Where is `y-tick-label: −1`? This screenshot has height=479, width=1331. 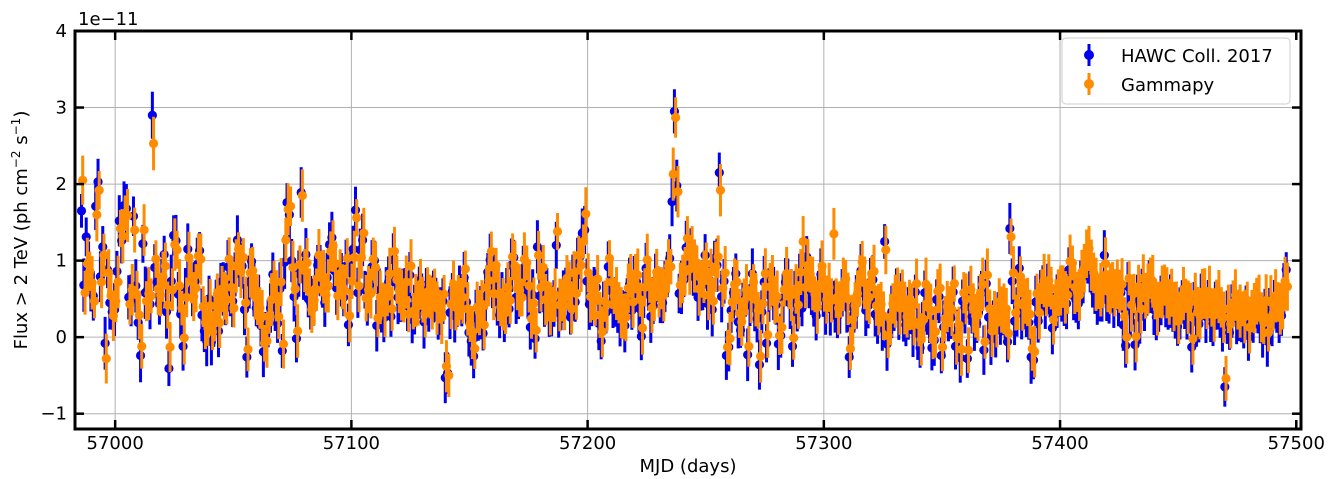
y-tick-label: −1 is located at coordinates (53, 414).